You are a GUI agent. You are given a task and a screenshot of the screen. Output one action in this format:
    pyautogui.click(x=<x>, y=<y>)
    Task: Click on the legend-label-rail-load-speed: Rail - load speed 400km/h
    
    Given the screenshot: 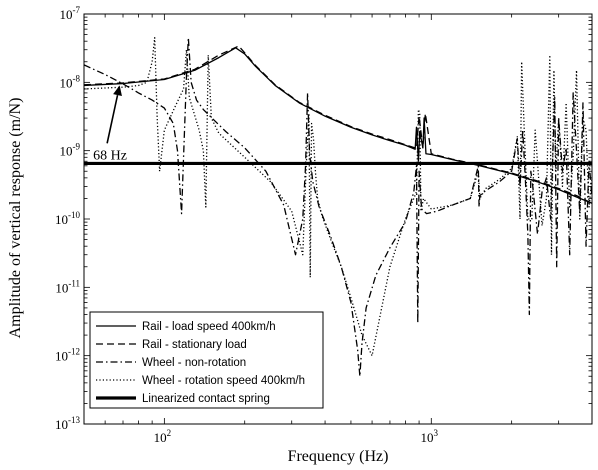 What is the action you would take?
    pyautogui.click(x=209, y=327)
    